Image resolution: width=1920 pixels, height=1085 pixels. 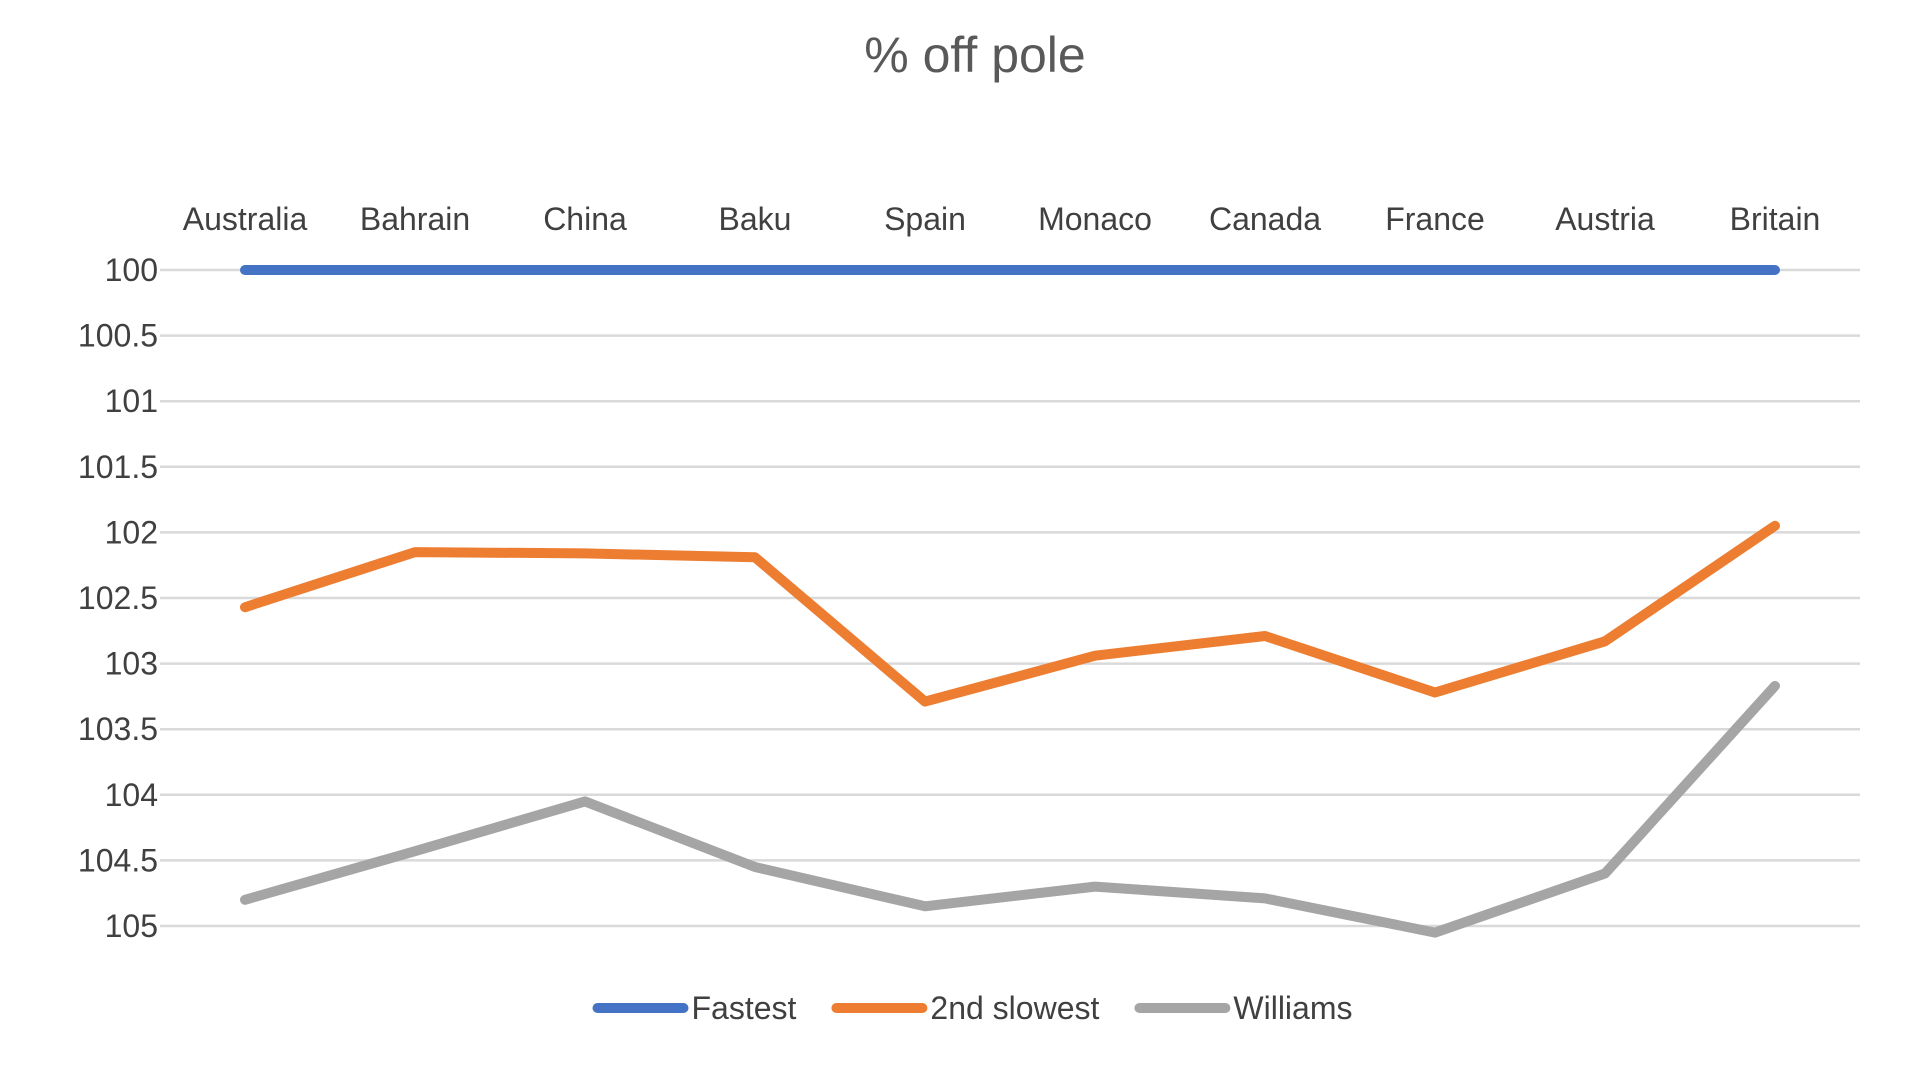 What do you see at coordinates (1292, 1008) in the screenshot?
I see `legend-label: Williams` at bounding box center [1292, 1008].